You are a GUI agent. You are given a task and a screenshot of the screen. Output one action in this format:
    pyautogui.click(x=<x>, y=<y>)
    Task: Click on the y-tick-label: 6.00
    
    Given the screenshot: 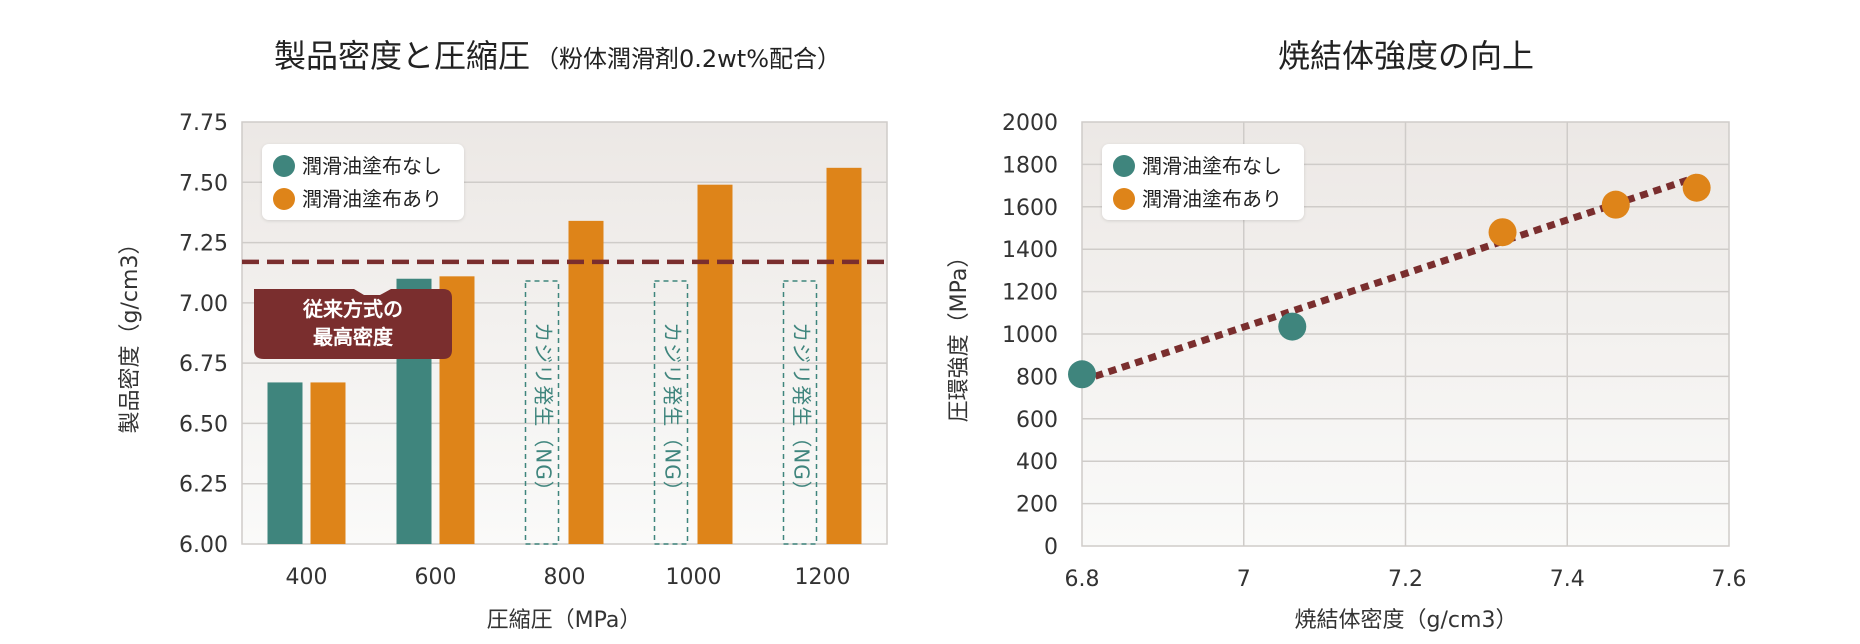 What is the action you would take?
    pyautogui.click(x=203, y=545)
    